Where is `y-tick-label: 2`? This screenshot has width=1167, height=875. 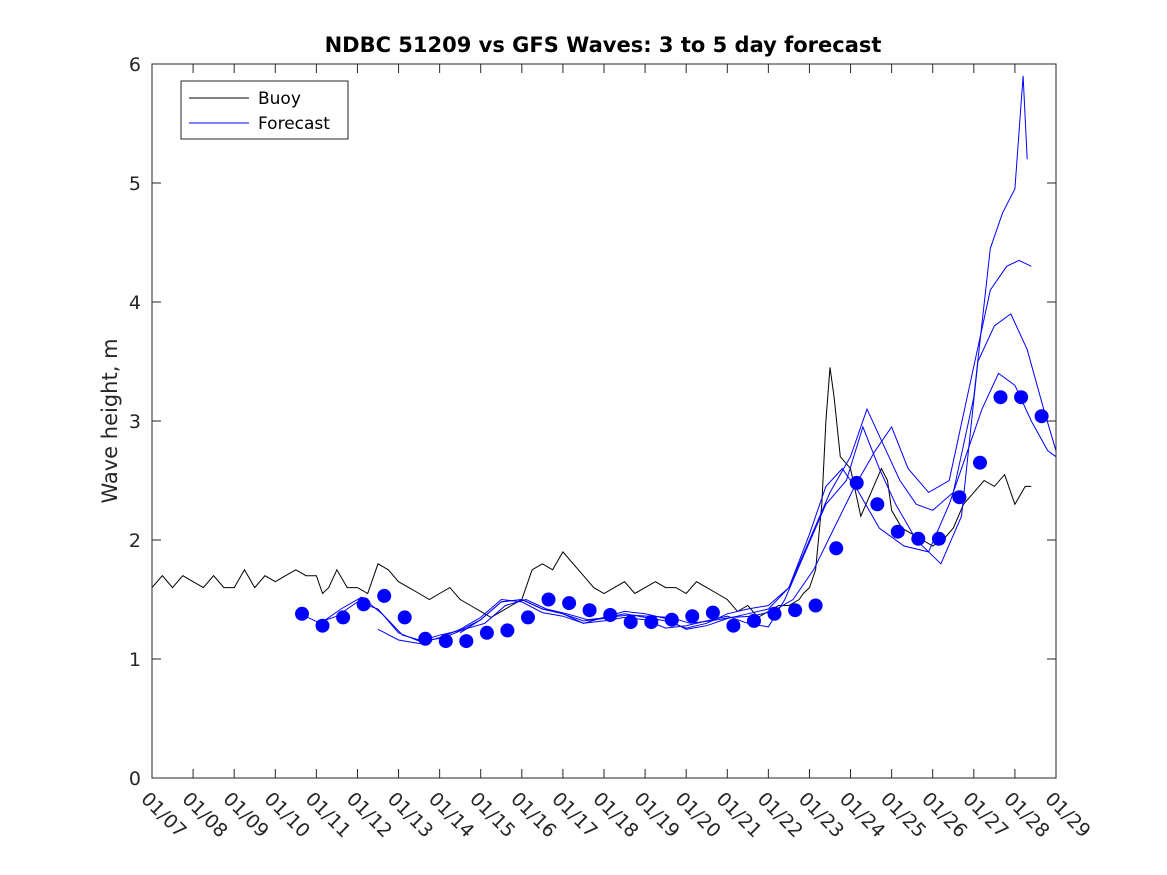
y-tick-label: 2 is located at coordinates (135, 541).